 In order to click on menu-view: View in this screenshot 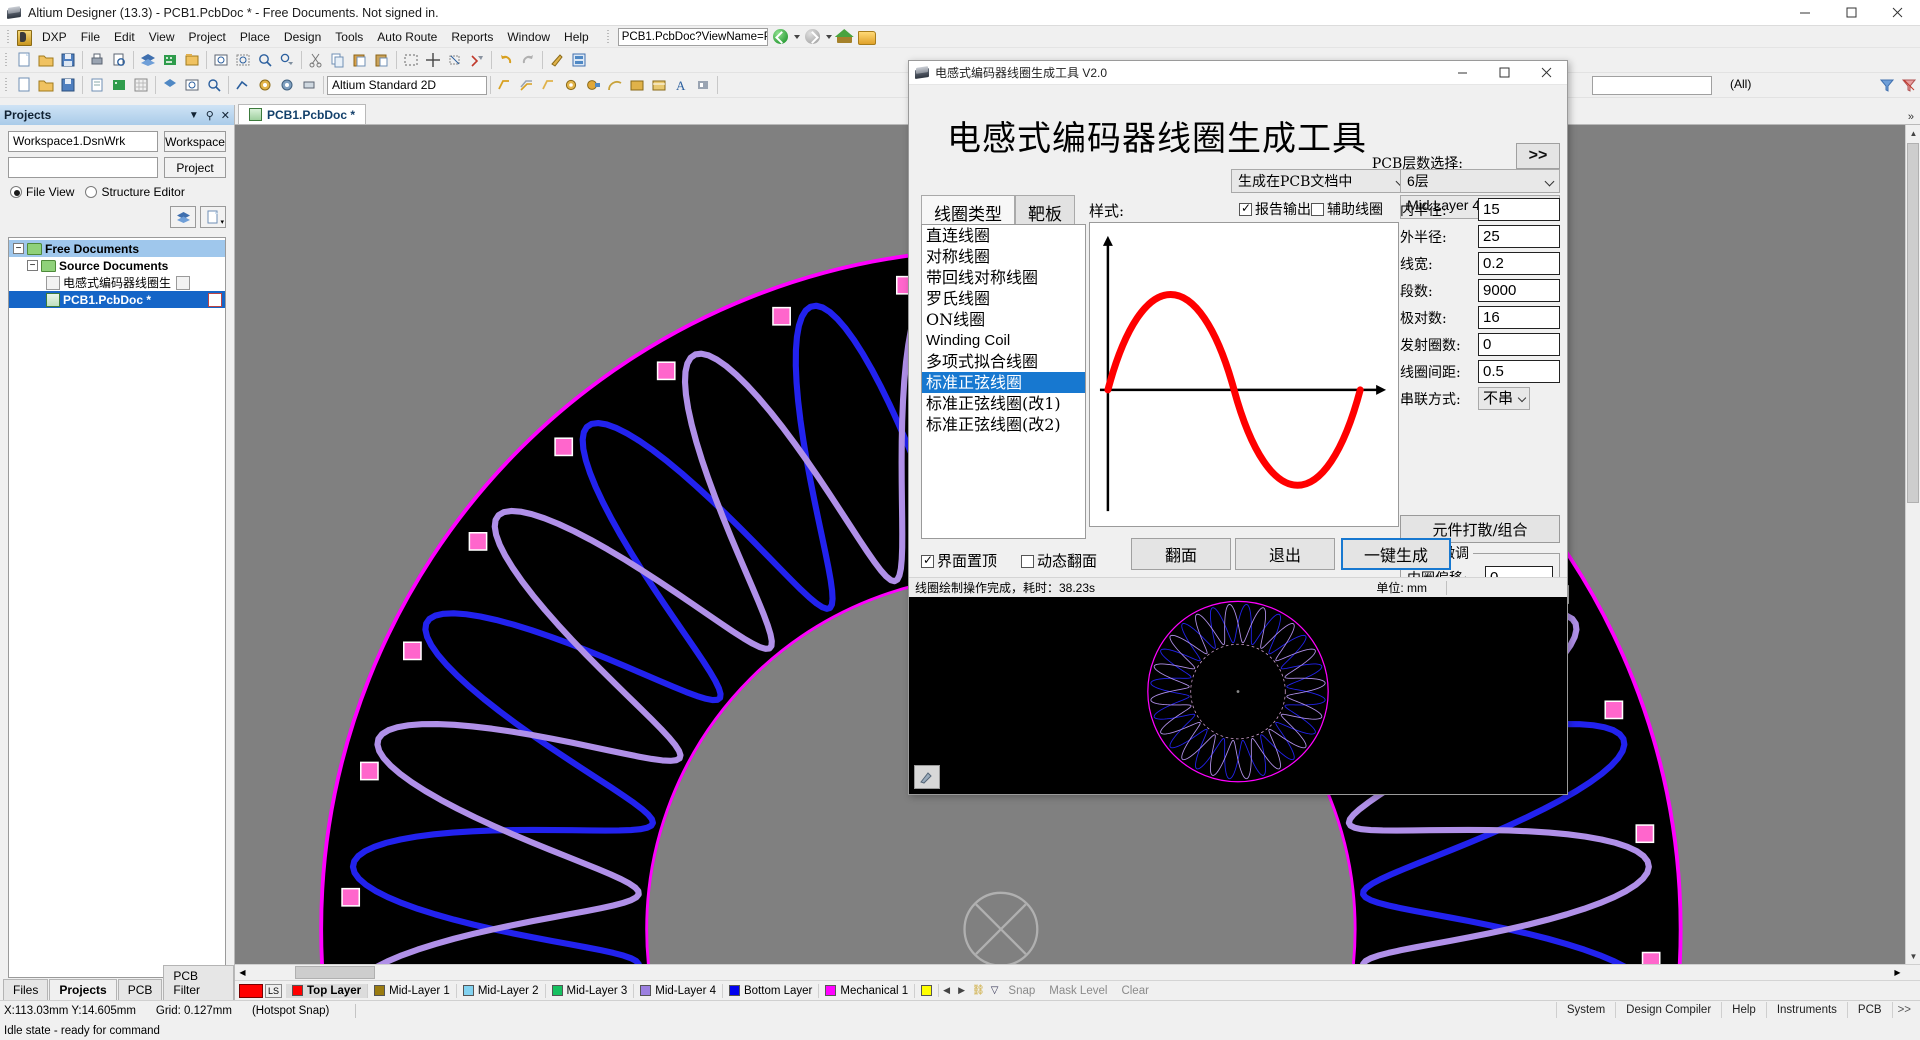, I will do `click(161, 36)`.